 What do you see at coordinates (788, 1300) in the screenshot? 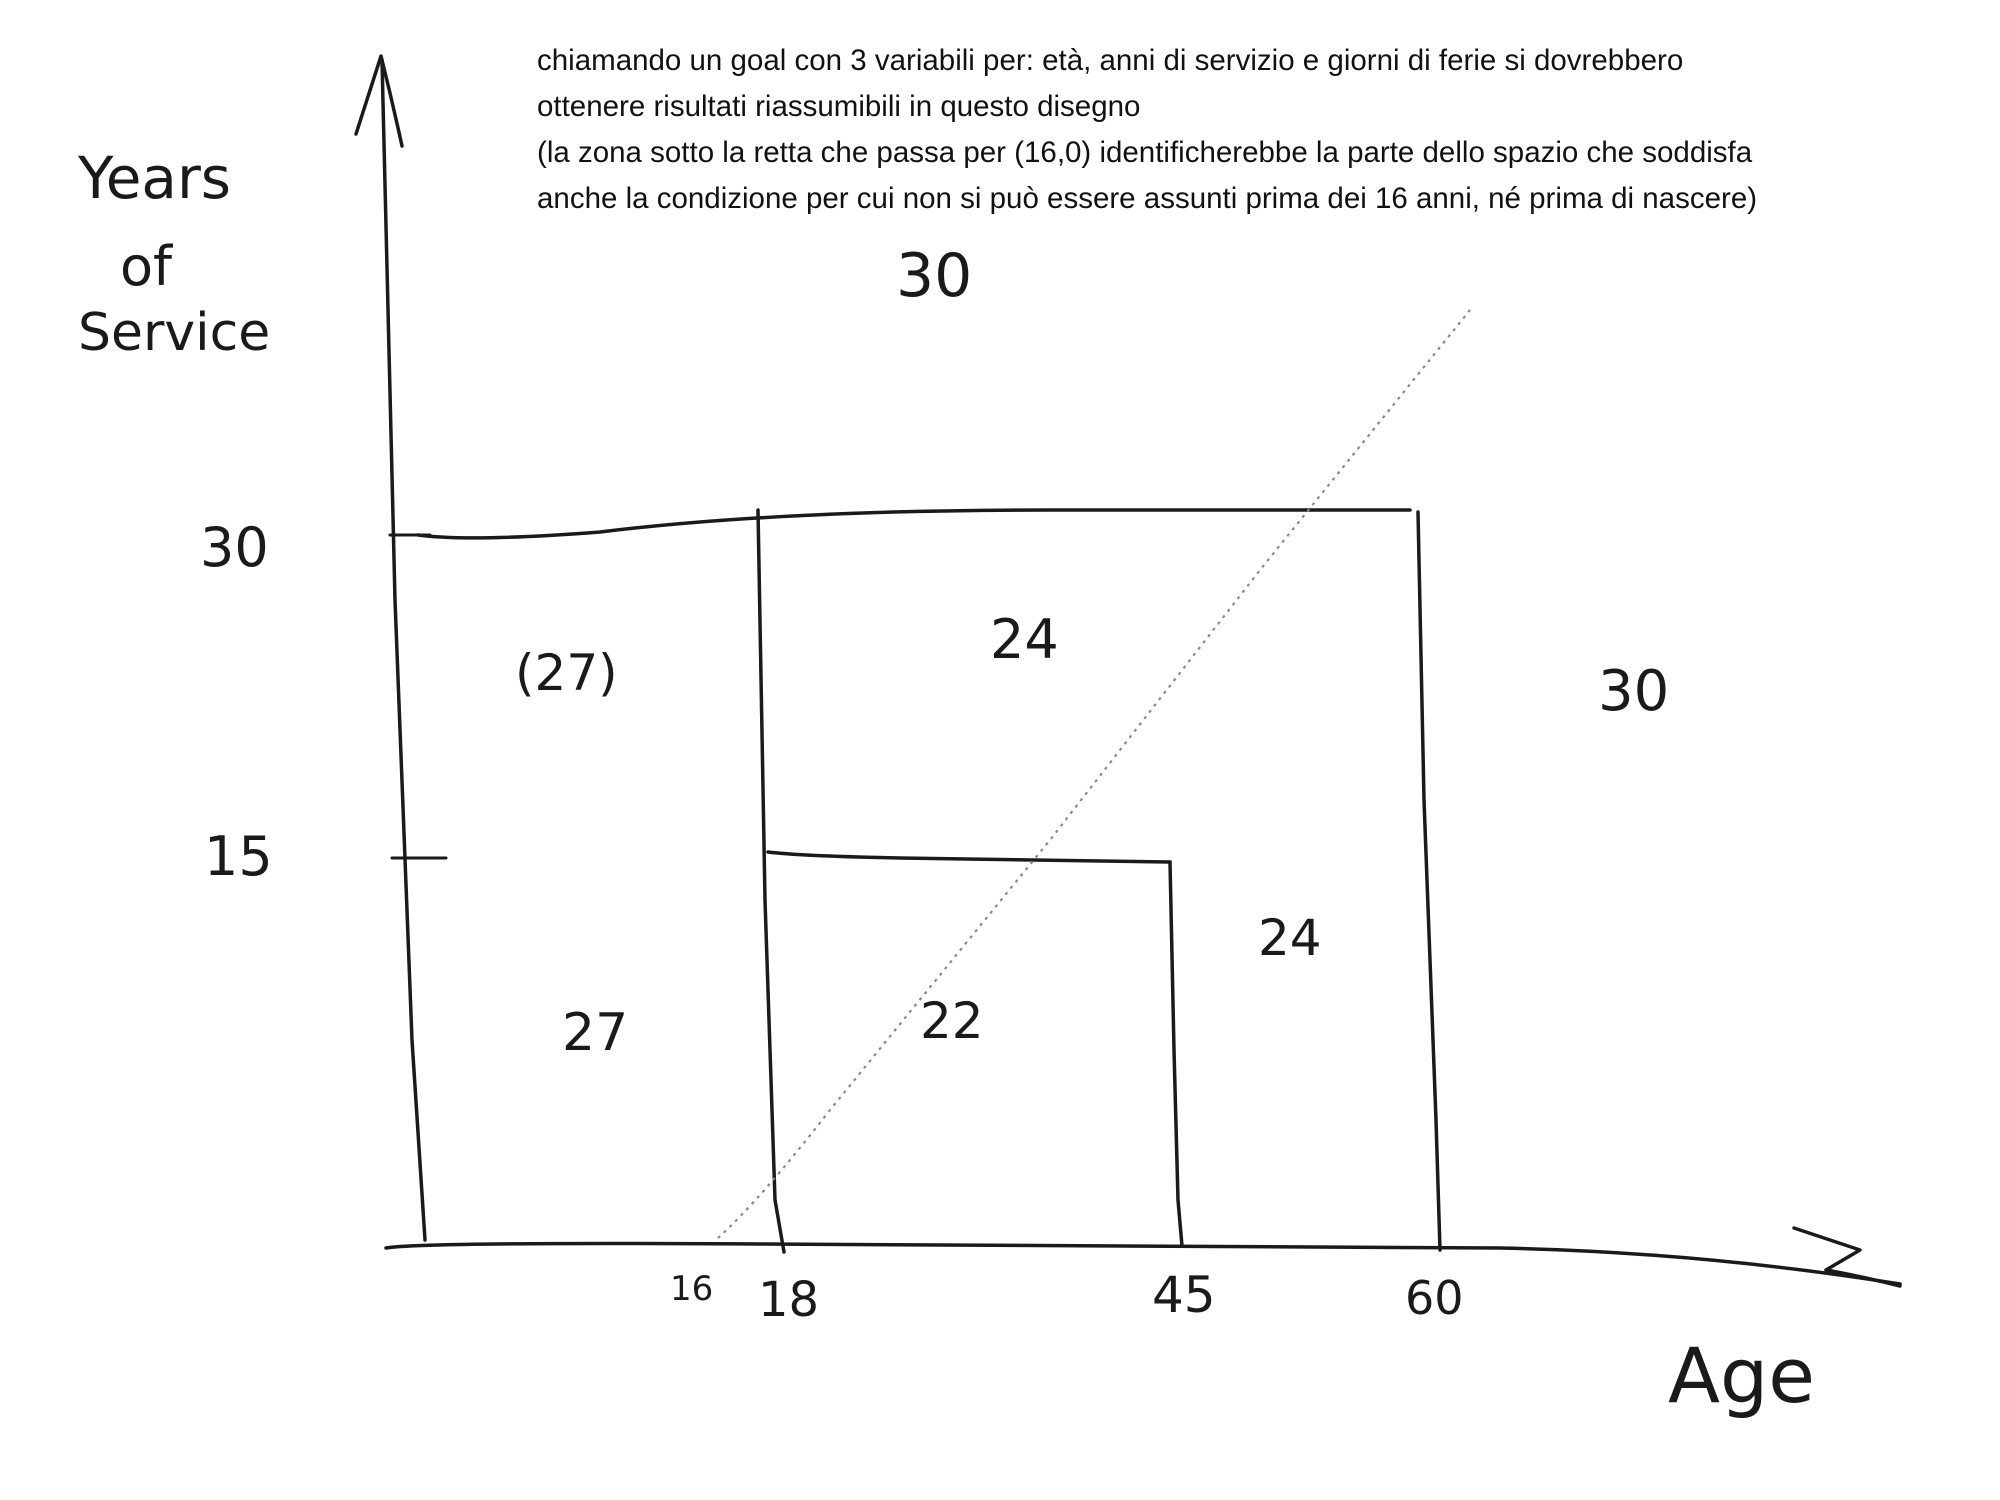
I see `x-tick-label-18: 18` at bounding box center [788, 1300].